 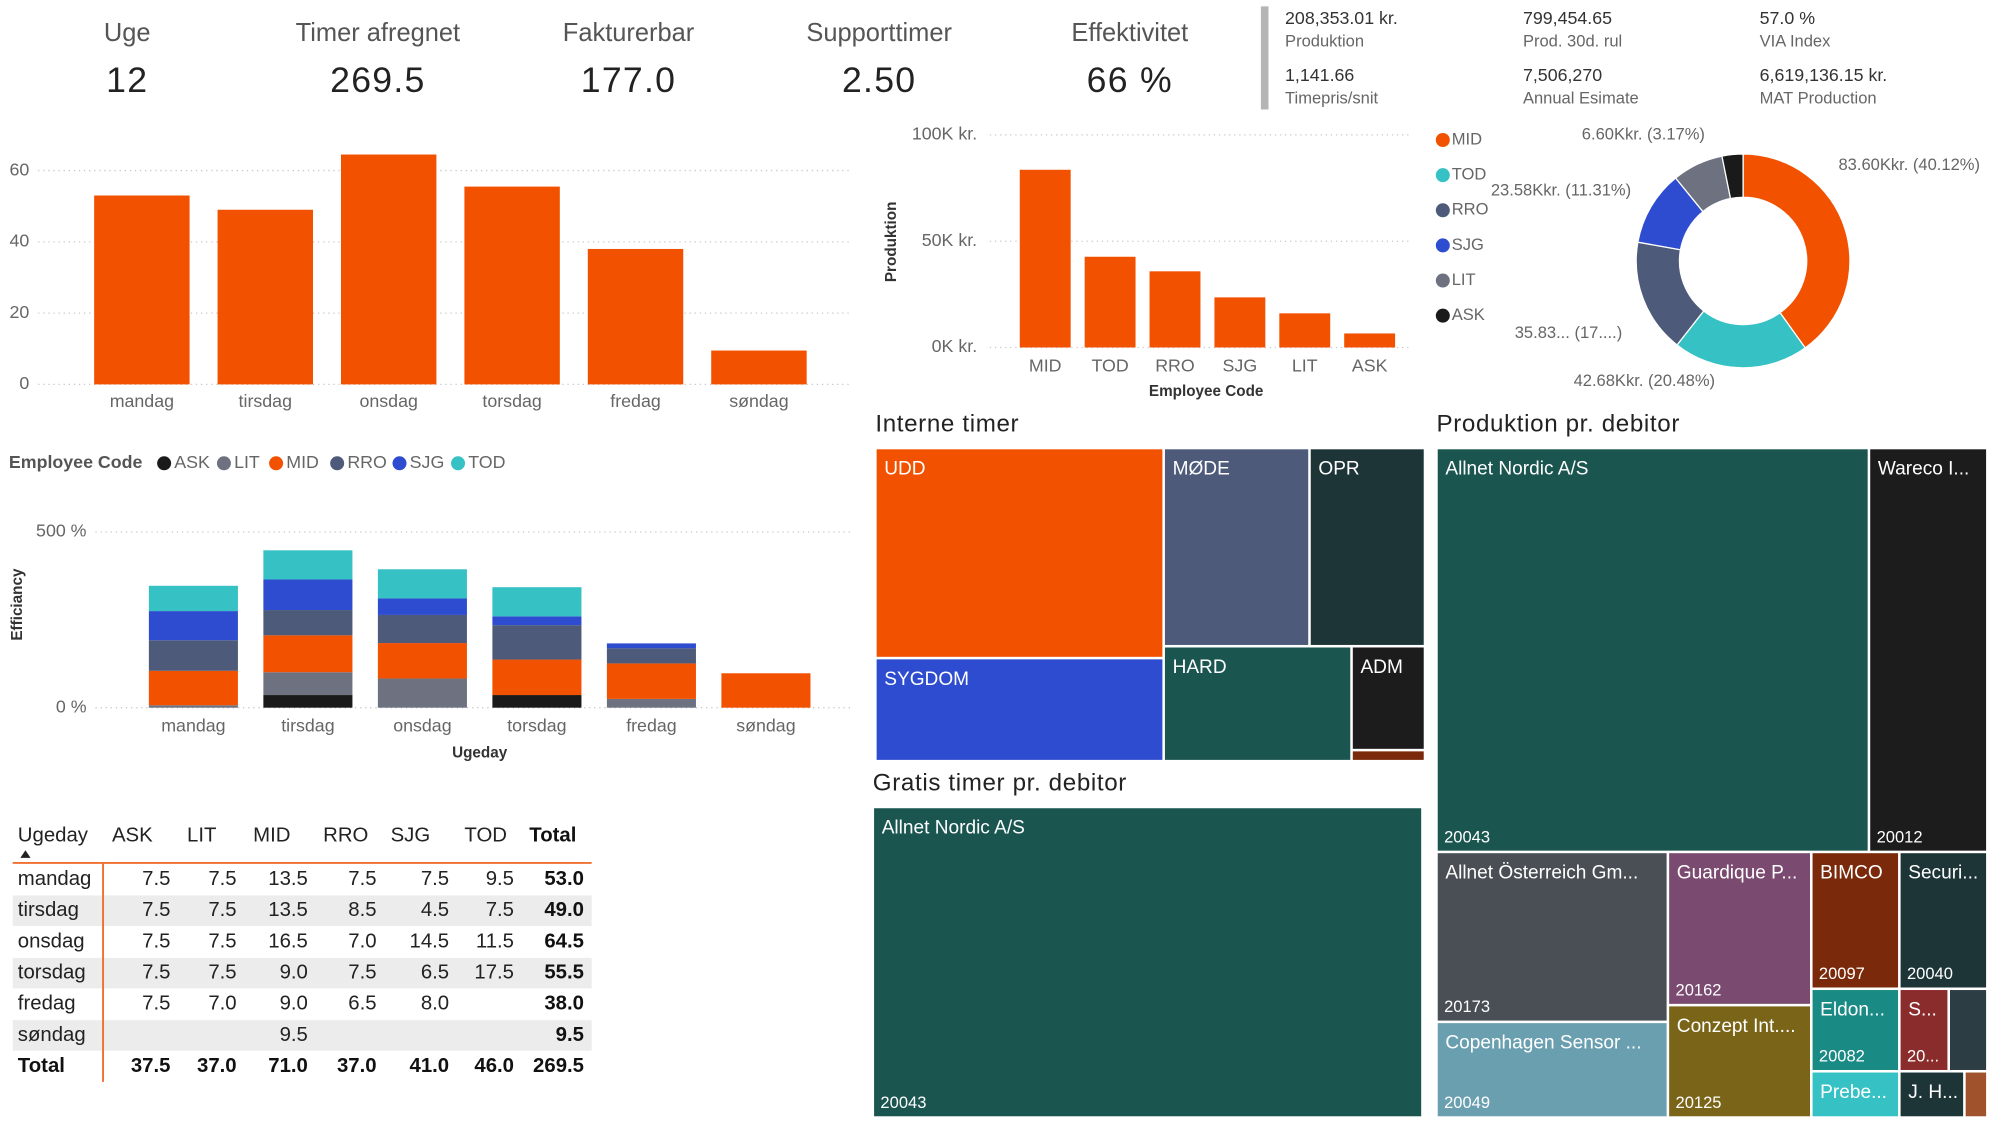 What do you see at coordinates (1206, 391) in the screenshot?
I see `x-axis-title: Employee Code` at bounding box center [1206, 391].